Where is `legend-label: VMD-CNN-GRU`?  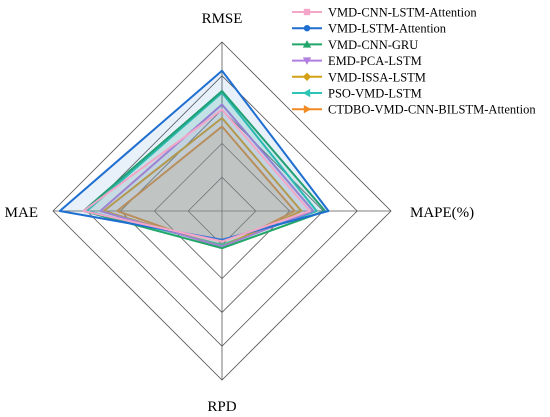 legend-label: VMD-CNN-GRU is located at coordinates (373, 45).